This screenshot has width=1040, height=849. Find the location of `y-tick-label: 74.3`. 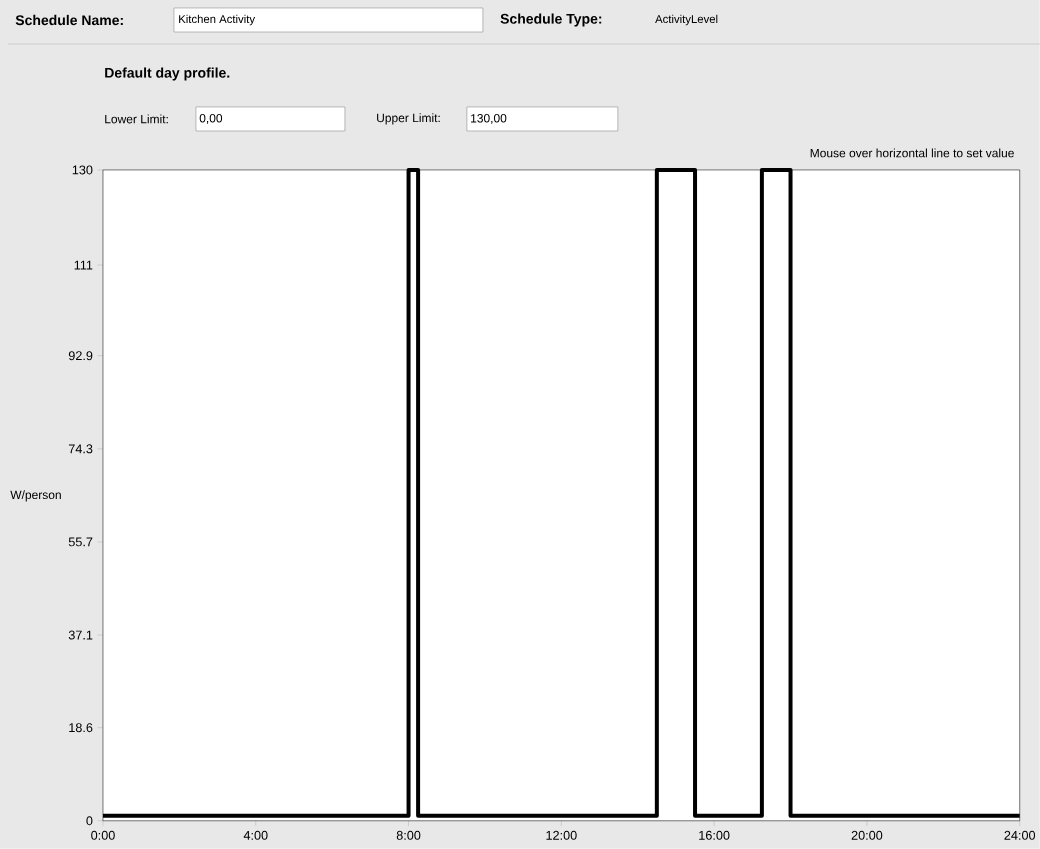

y-tick-label: 74.3 is located at coordinates (80, 449).